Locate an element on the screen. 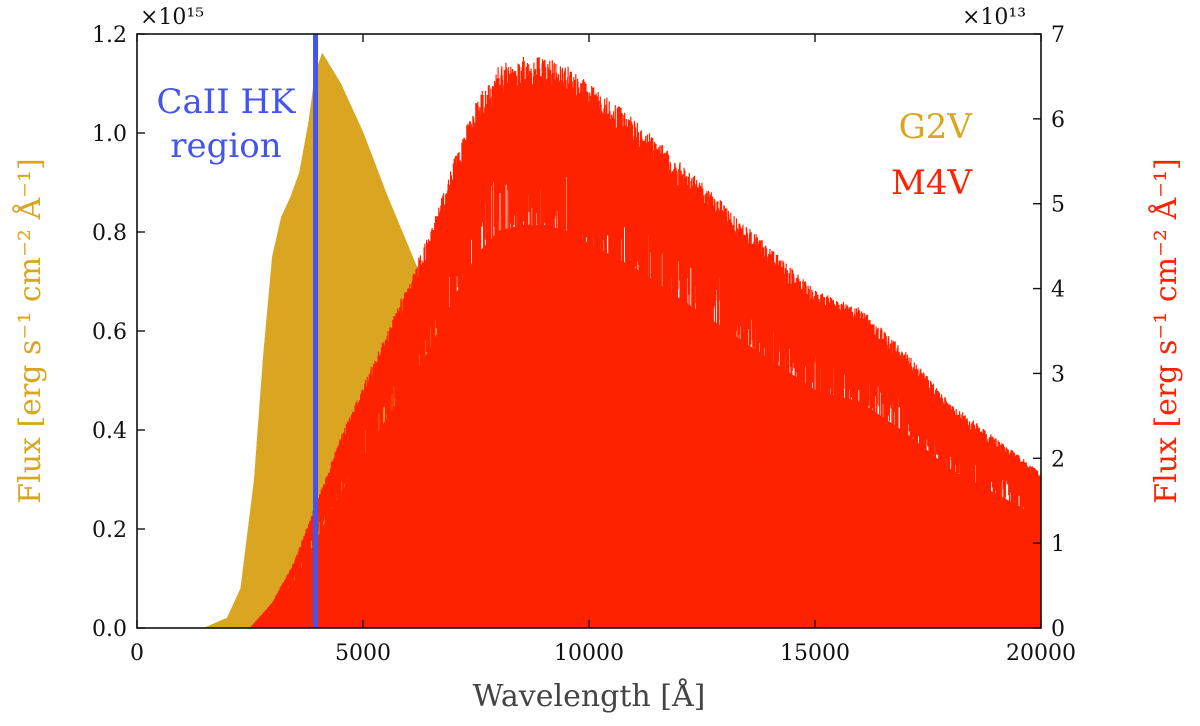 Image resolution: width=1200 pixels, height=726 pixels. x-tick-label: 5000 is located at coordinates (363, 653).